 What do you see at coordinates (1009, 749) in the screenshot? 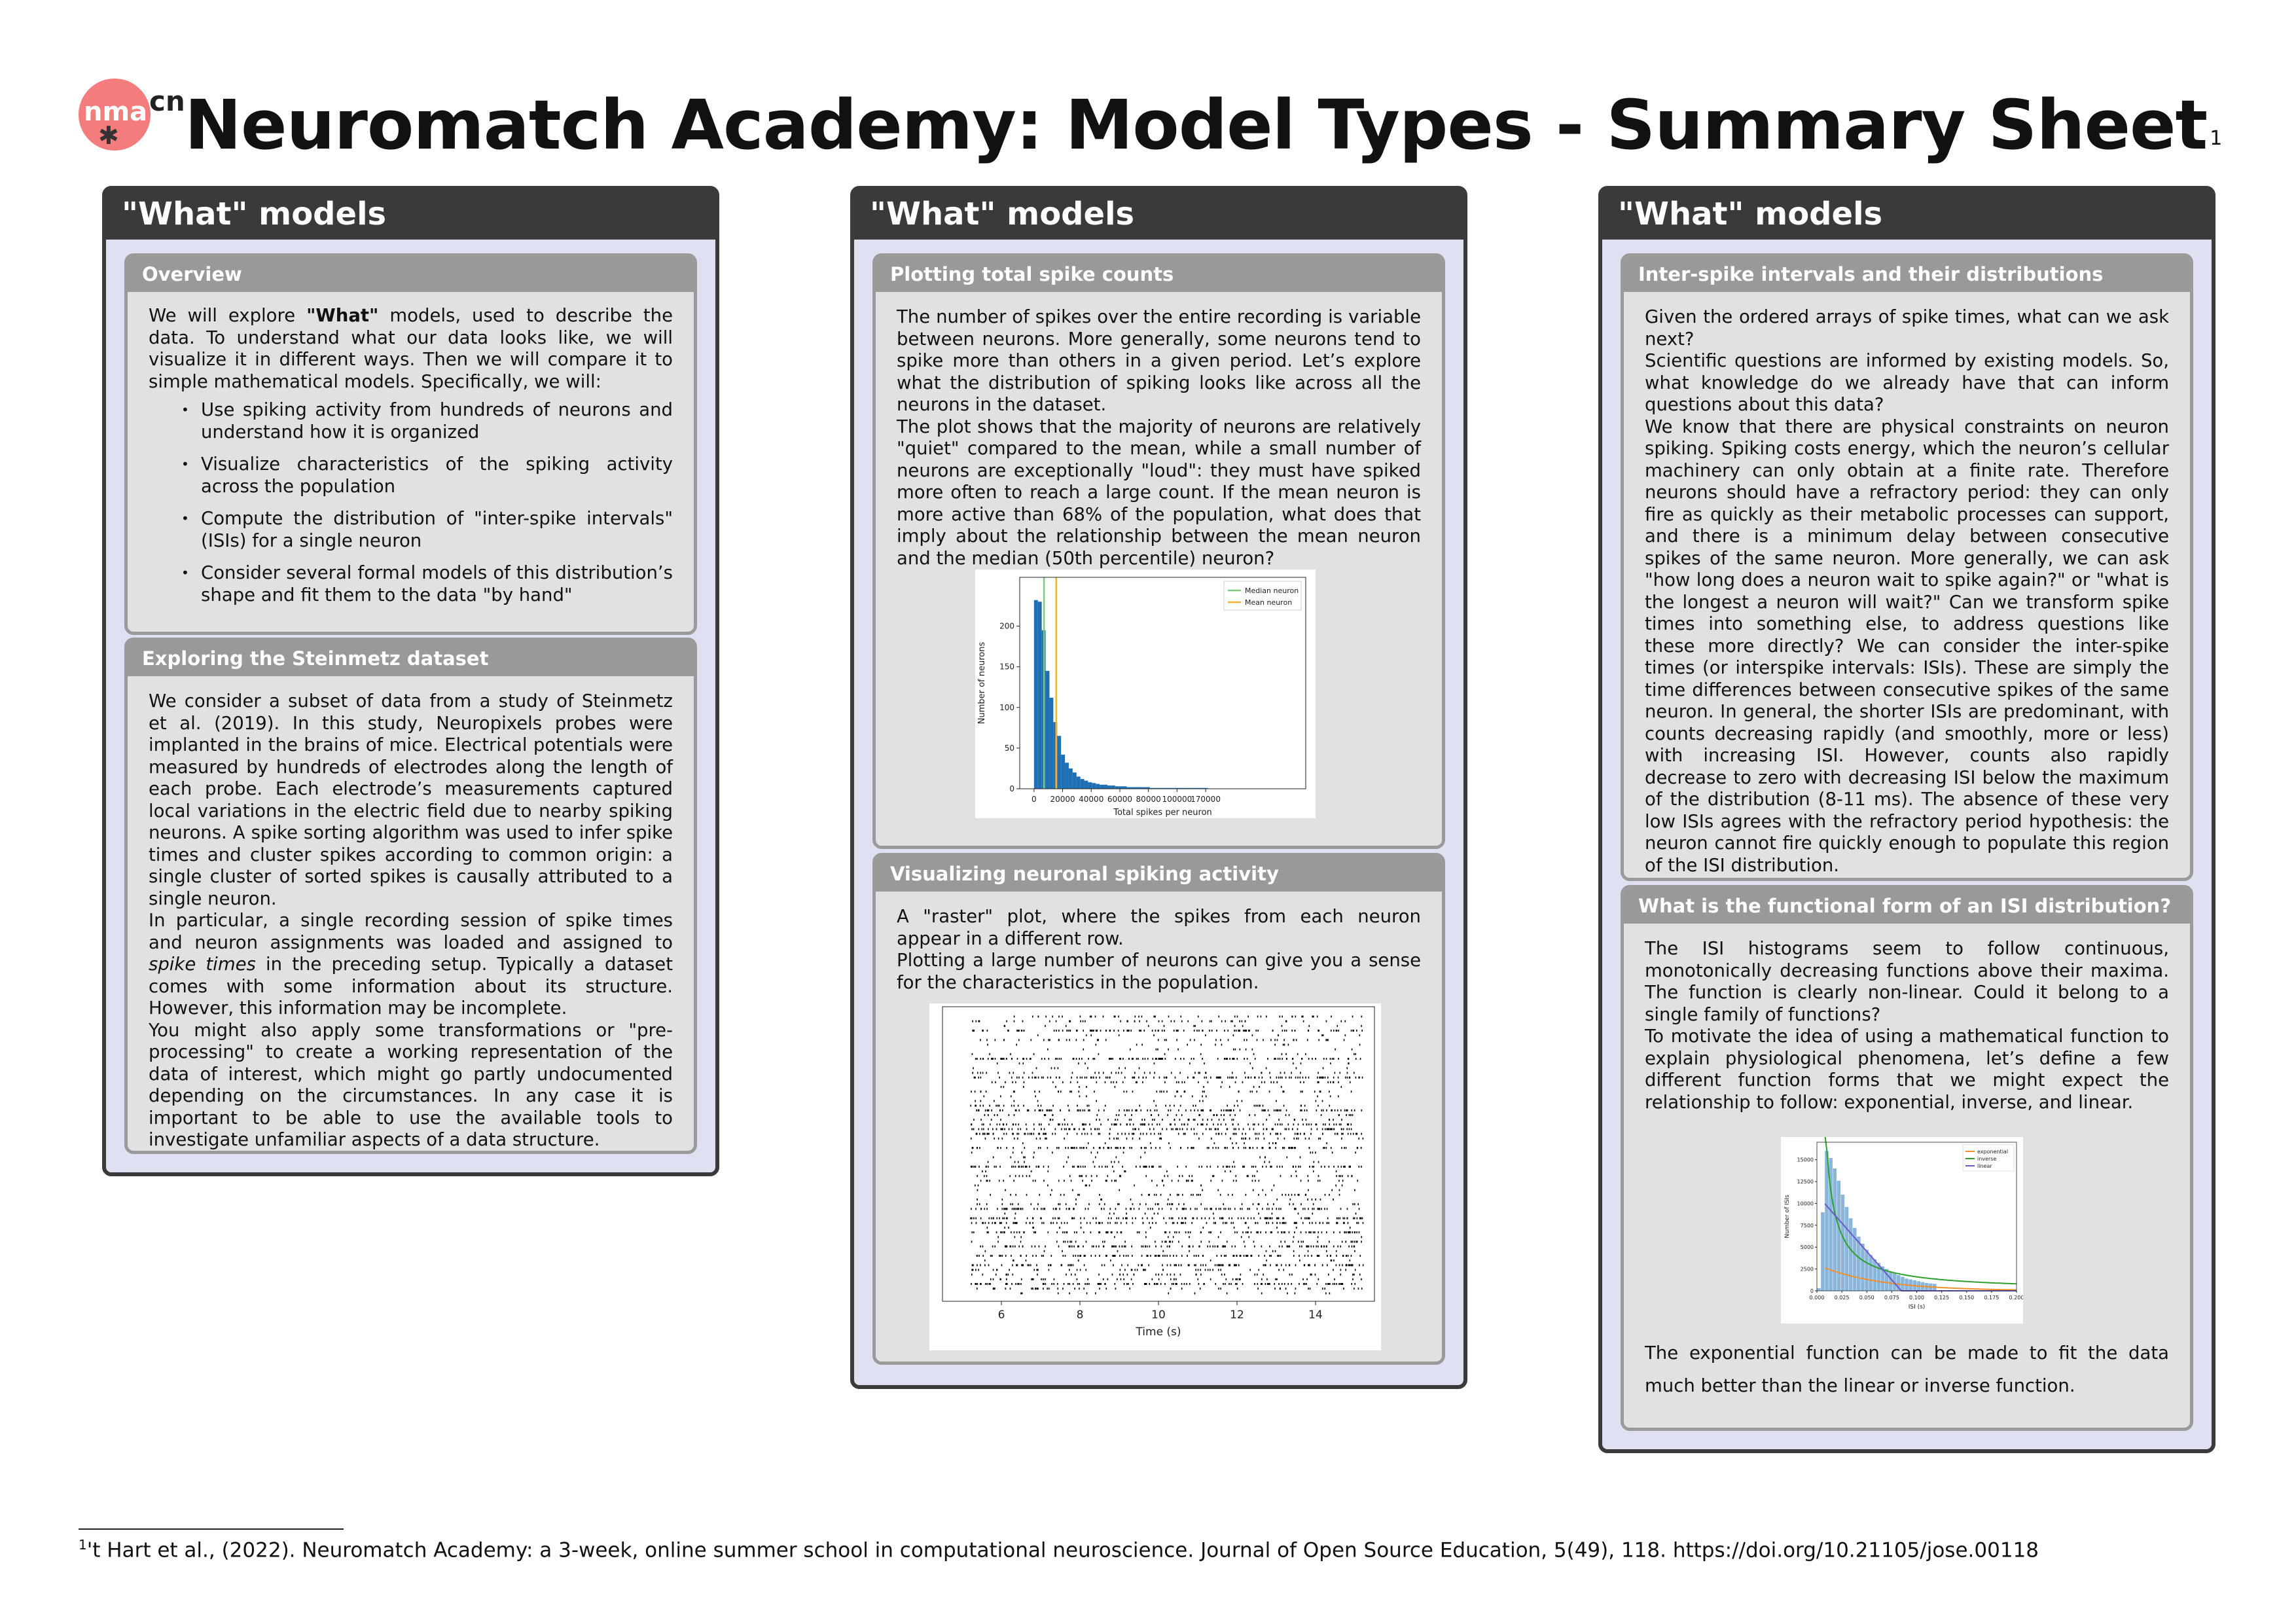
I see `y-tick-label: 50` at bounding box center [1009, 749].